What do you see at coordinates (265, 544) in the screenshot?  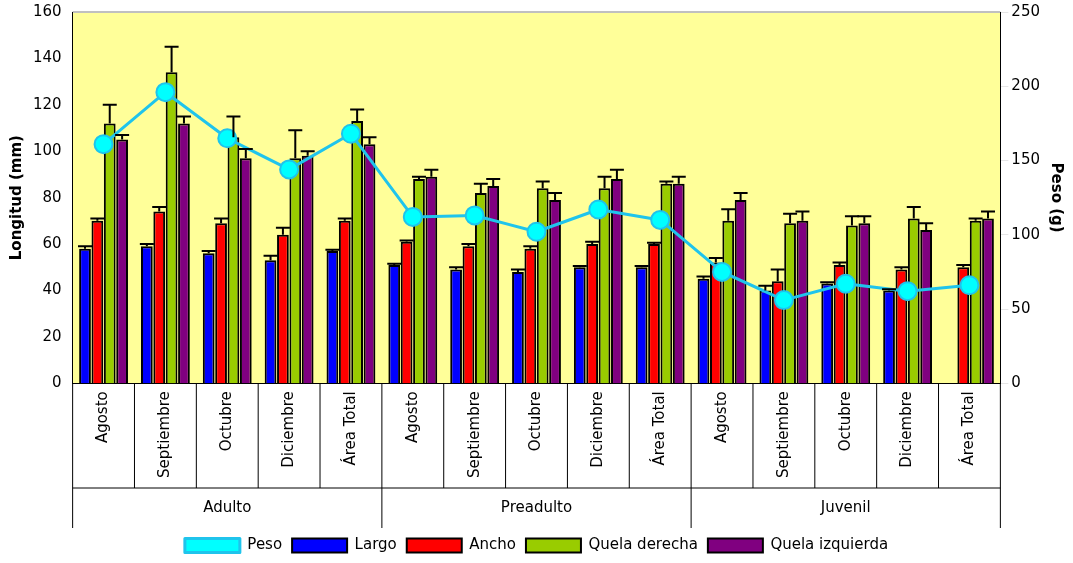 I see `legend-label: Peso` at bounding box center [265, 544].